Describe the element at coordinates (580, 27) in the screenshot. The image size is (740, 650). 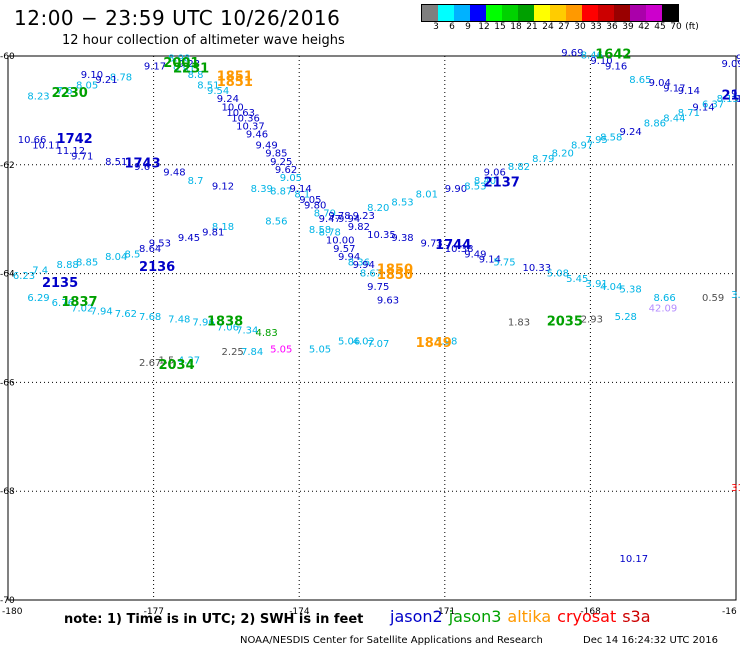
I see `colorbar-label: 30` at that location.